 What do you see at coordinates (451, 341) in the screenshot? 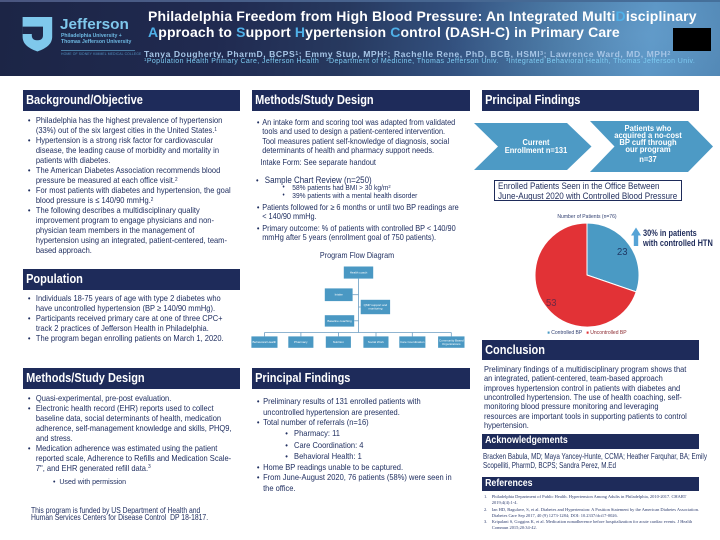
I see `svg-text: Community Based` at bounding box center [451, 341].